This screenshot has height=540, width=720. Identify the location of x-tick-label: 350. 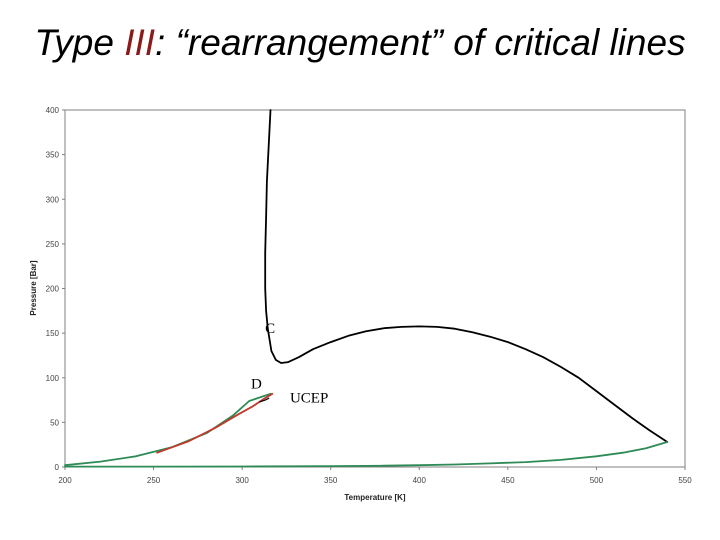
(331, 480).